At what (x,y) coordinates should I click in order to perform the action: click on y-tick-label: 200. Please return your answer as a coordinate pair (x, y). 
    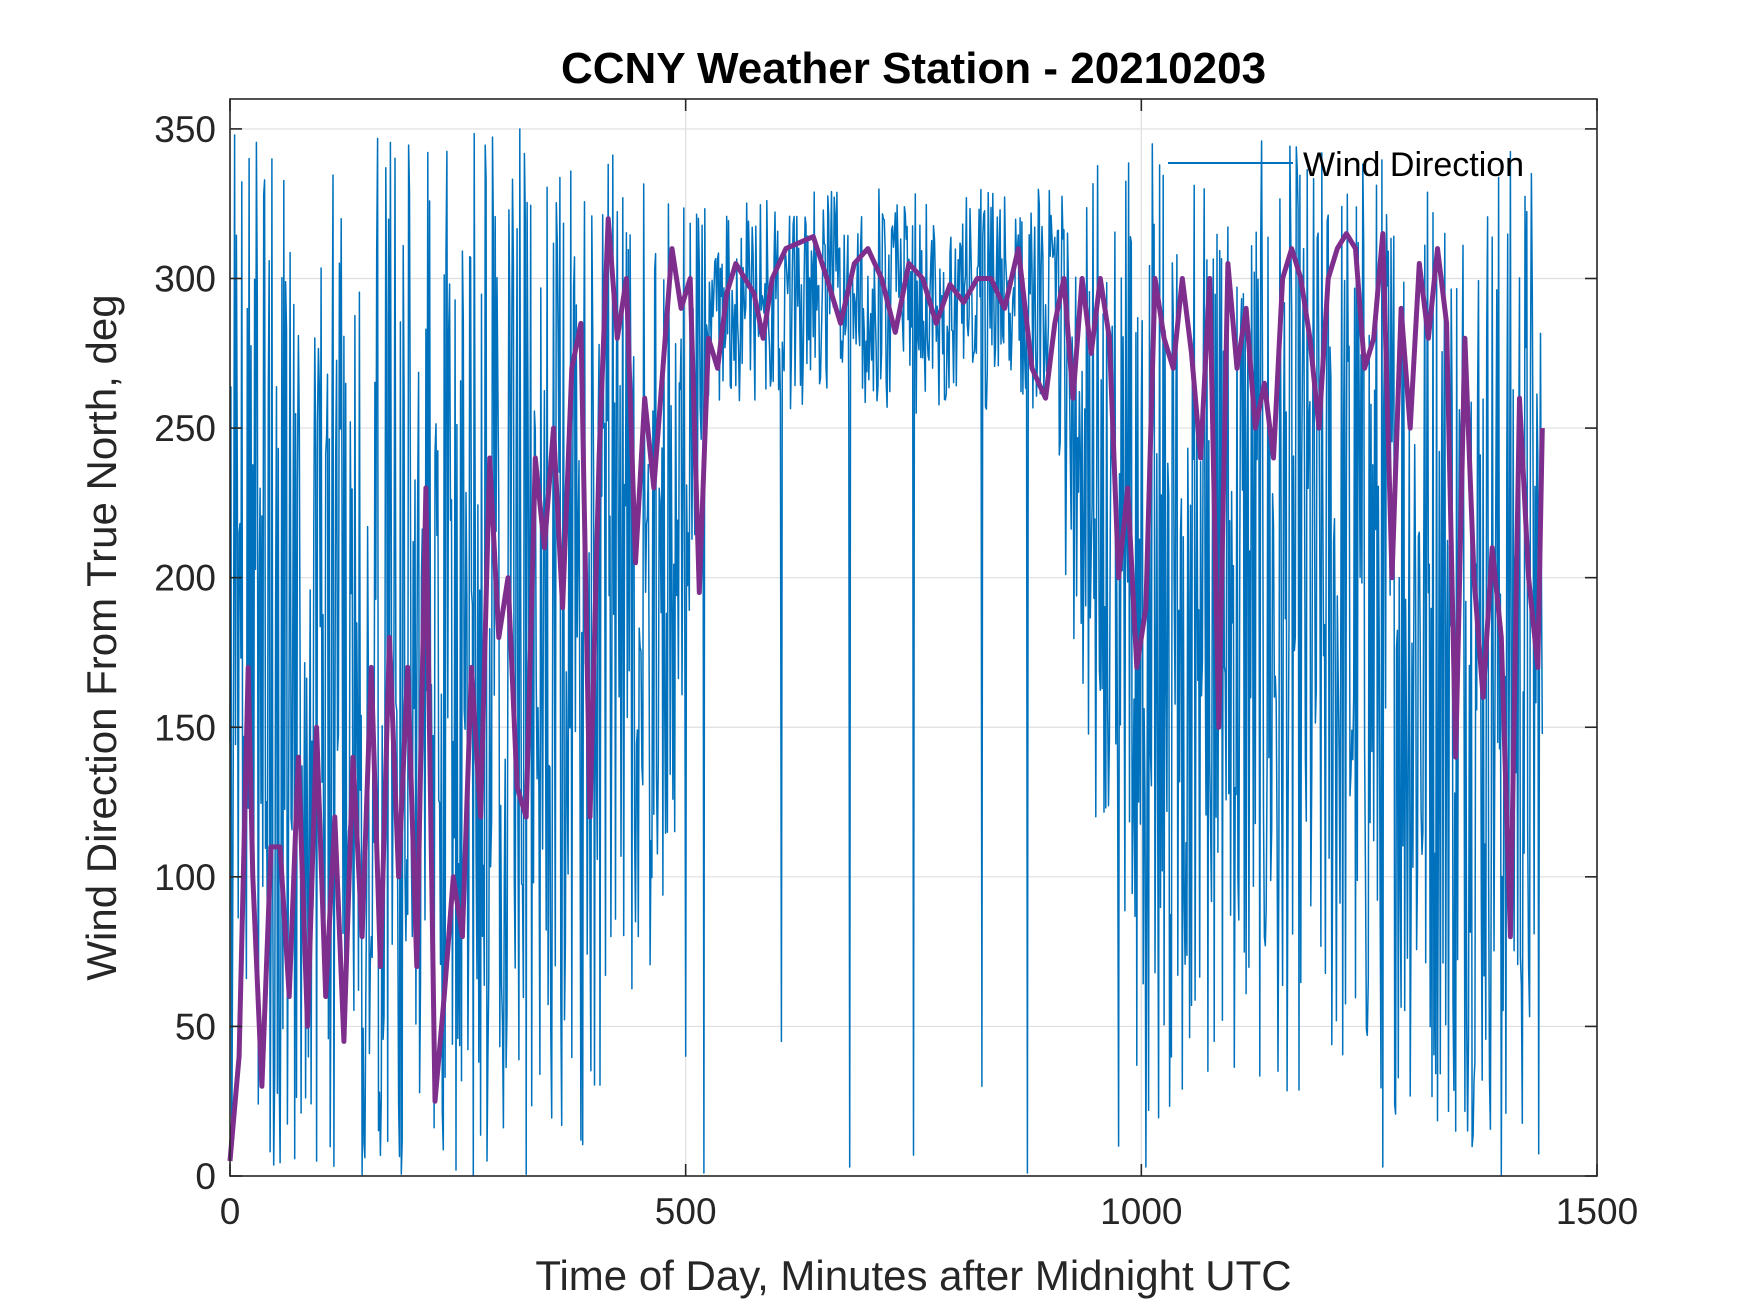
    Looking at the image, I should click on (185, 578).